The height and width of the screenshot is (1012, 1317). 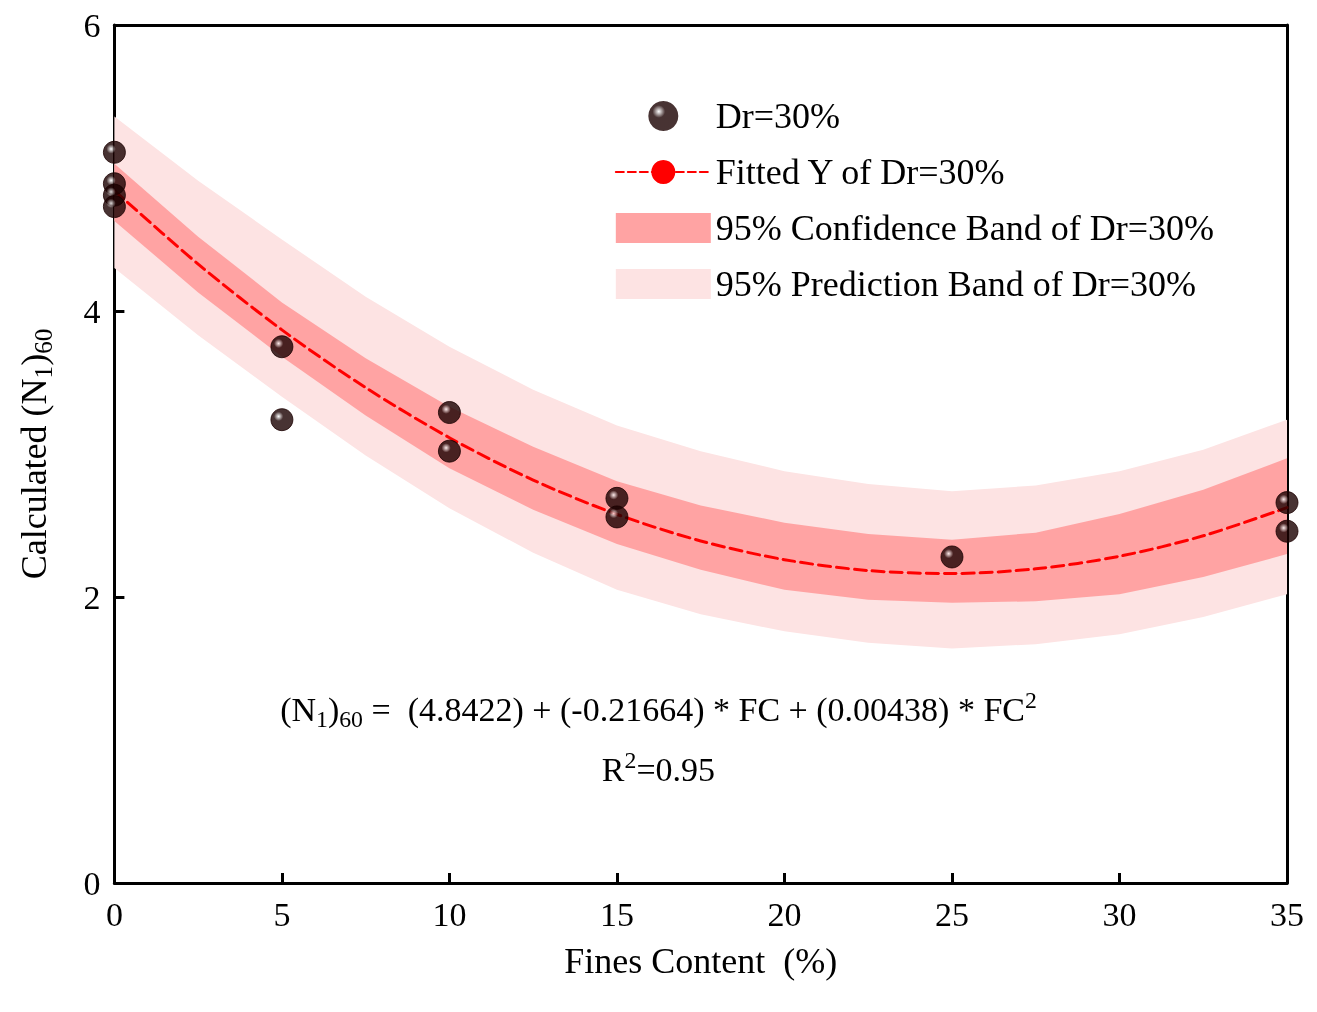 What do you see at coordinates (616, 914) in the screenshot?
I see `x-tick-label: 15` at bounding box center [616, 914].